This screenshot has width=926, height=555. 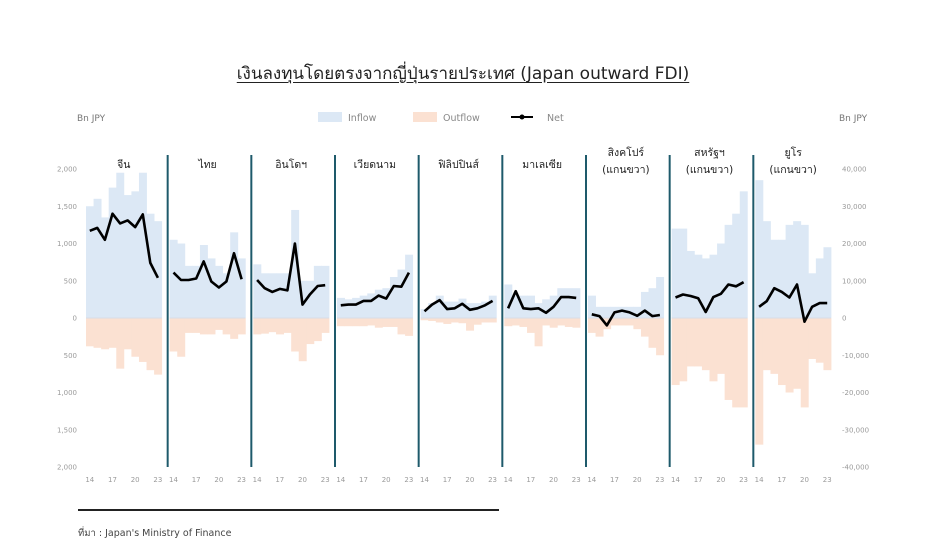 What do you see at coordinates (545, 319) in the screenshot?
I see `panel: 14 17 20 23 มาเลเซีย` at bounding box center [545, 319].